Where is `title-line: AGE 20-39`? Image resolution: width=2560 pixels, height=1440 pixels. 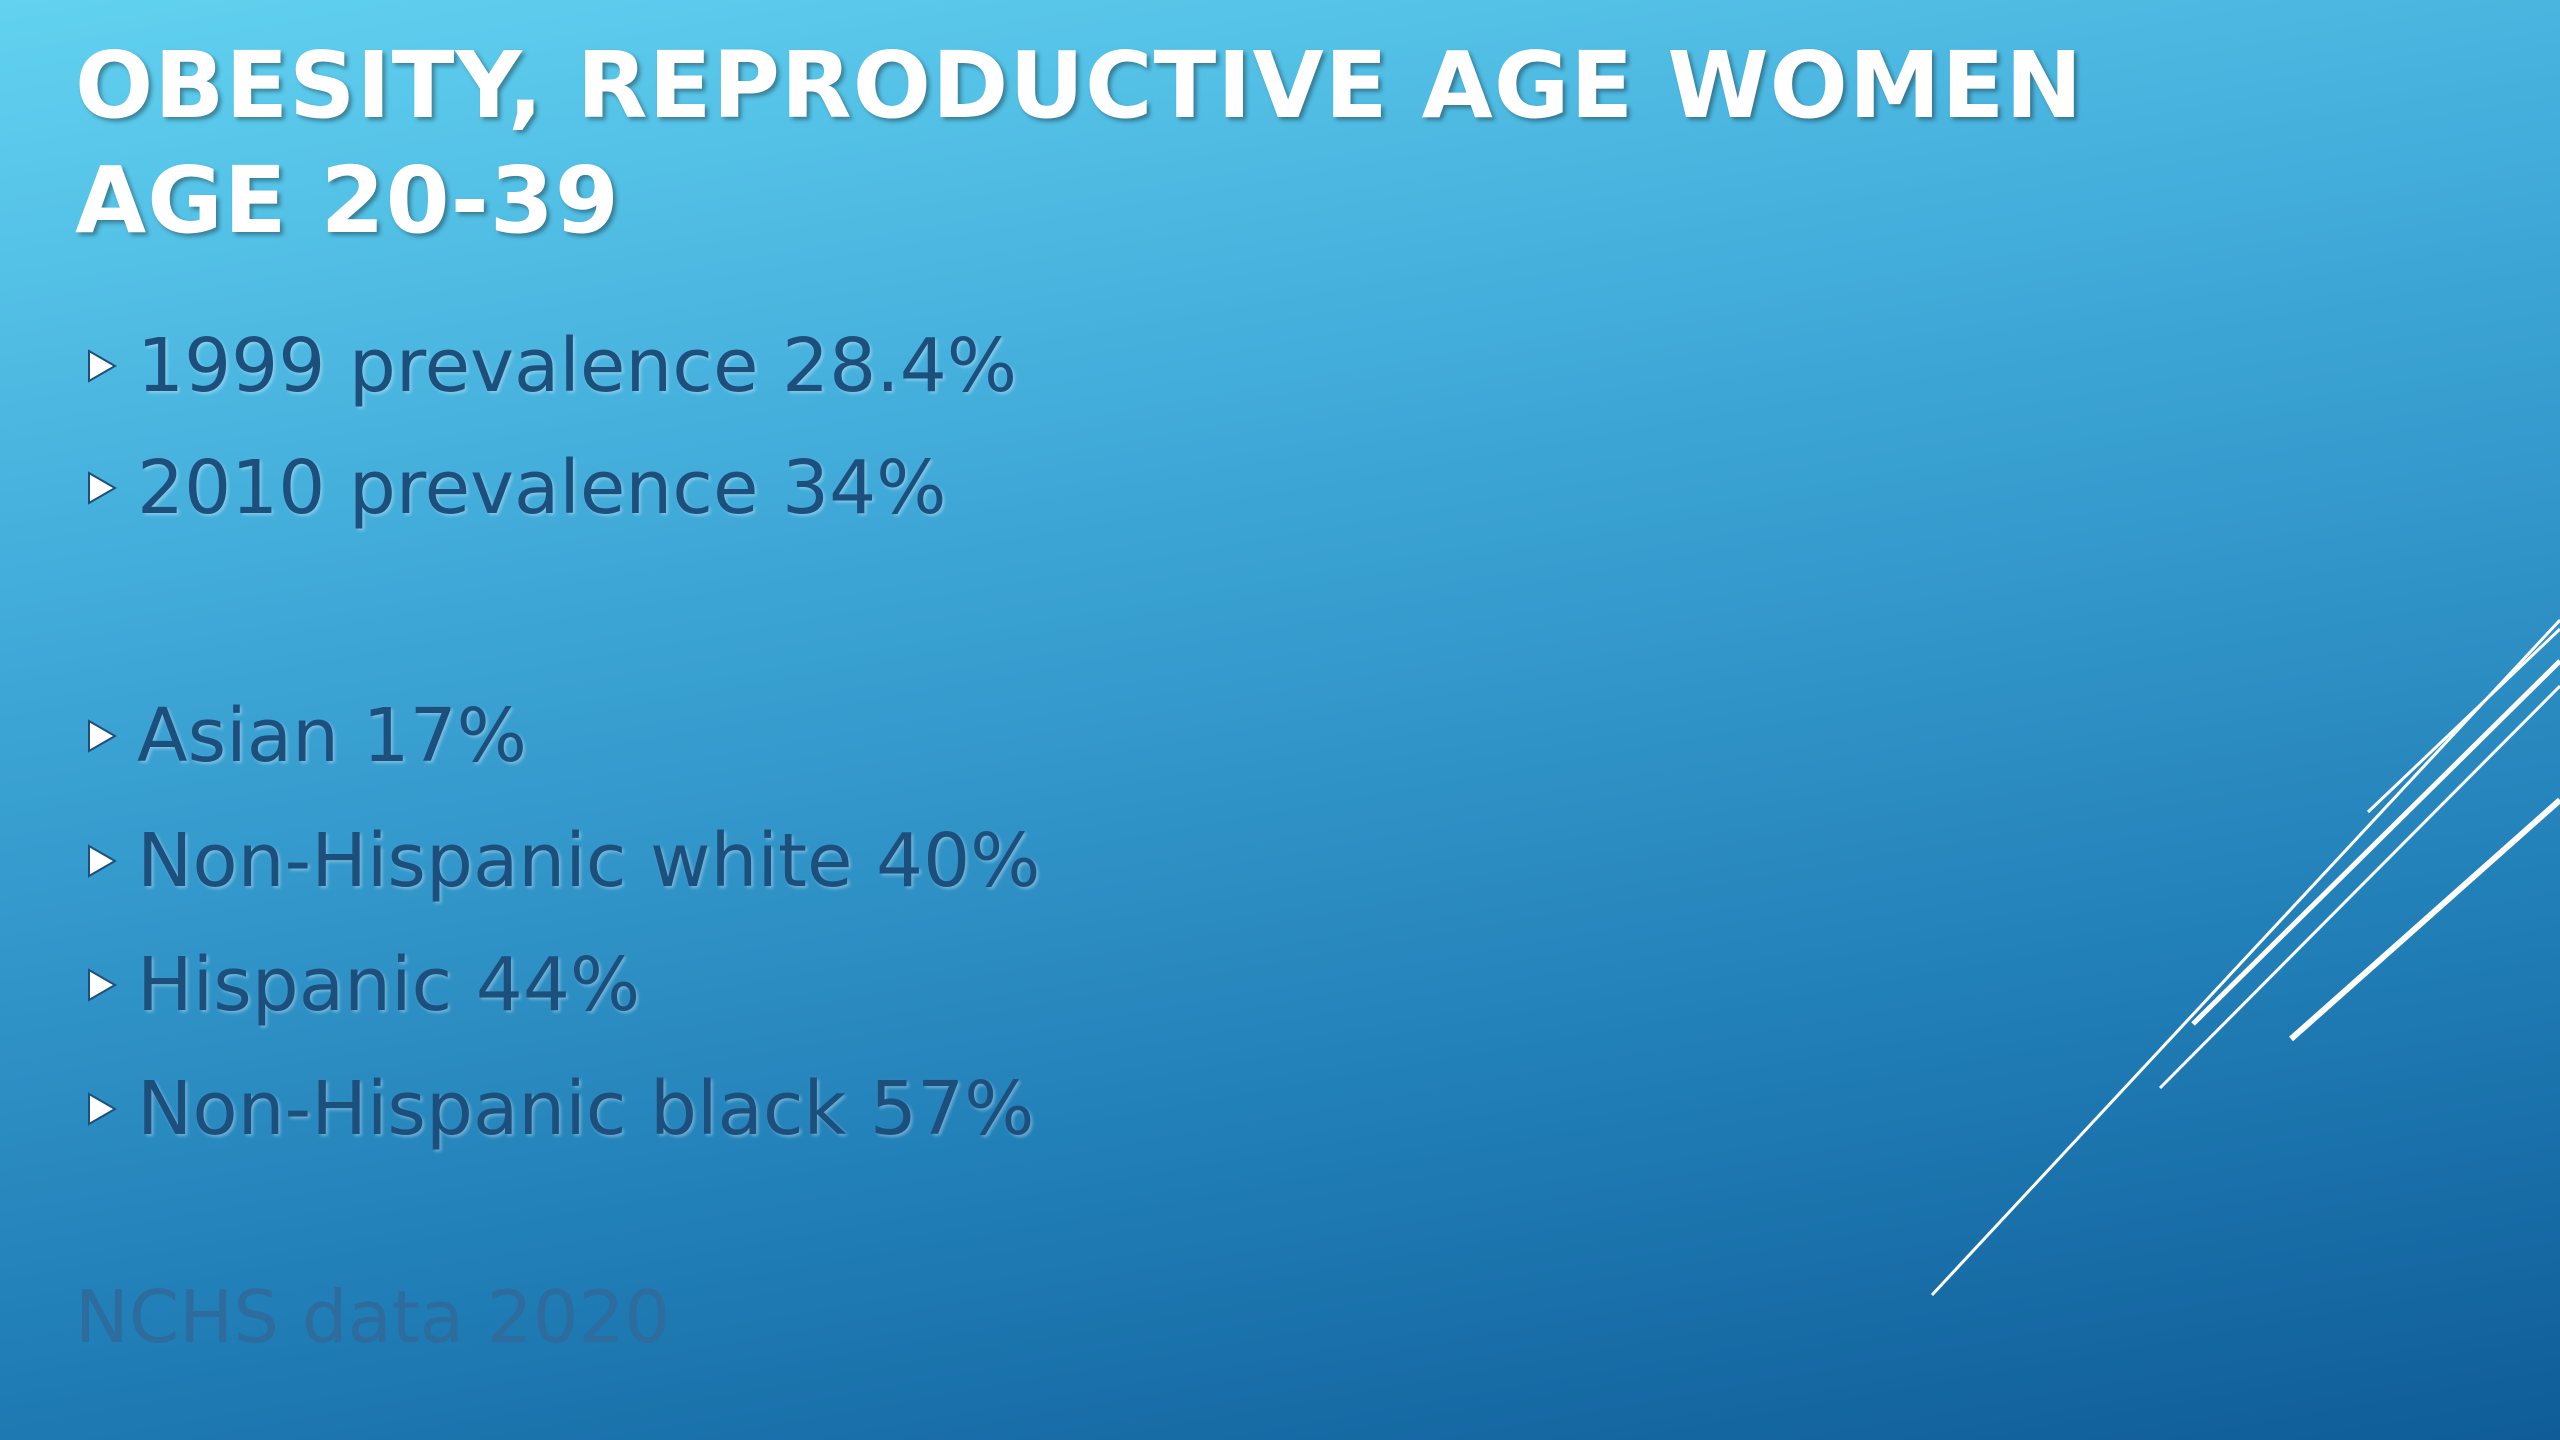 title-line: AGE 20-39 is located at coordinates (347, 200).